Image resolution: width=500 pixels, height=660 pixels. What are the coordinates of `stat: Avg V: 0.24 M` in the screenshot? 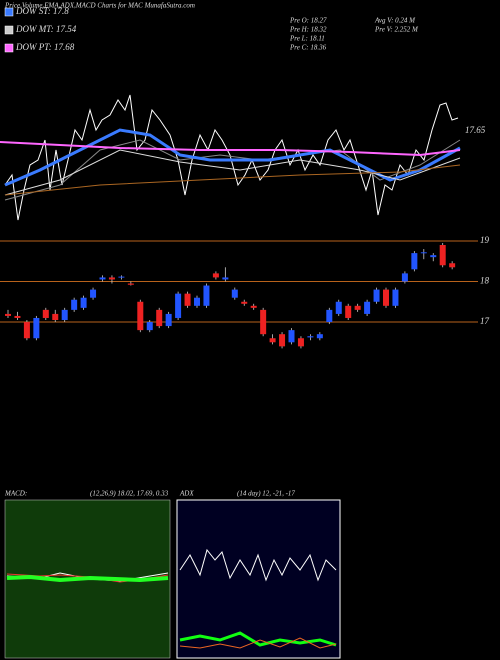 It's located at (395, 21).